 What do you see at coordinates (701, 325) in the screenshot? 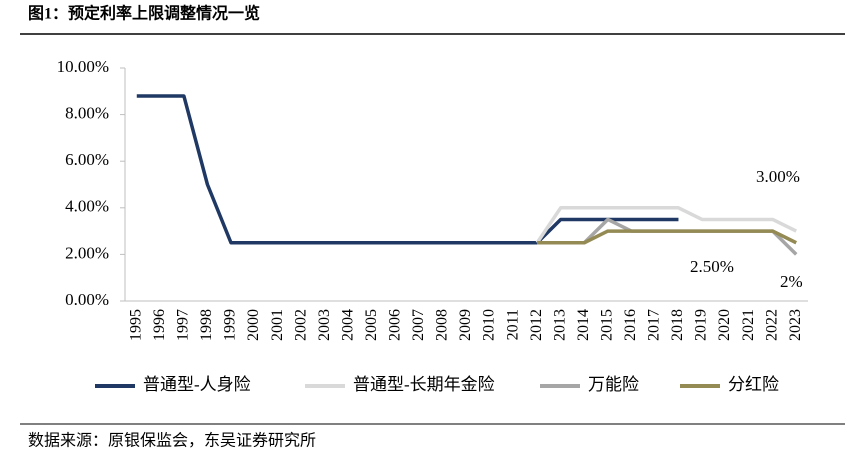
I see `x-tick-label: 2019` at bounding box center [701, 325].